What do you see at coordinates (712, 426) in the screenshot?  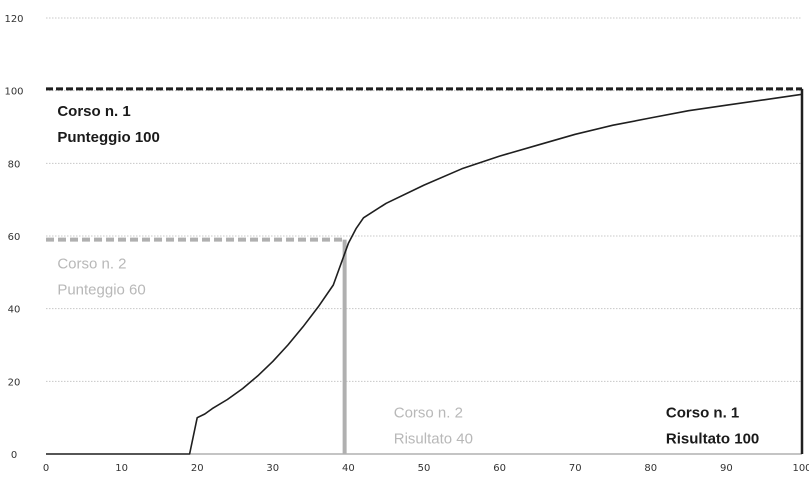 I see `annotation-corso1-risultato: Corso n. 1 Risultato 100` at bounding box center [712, 426].